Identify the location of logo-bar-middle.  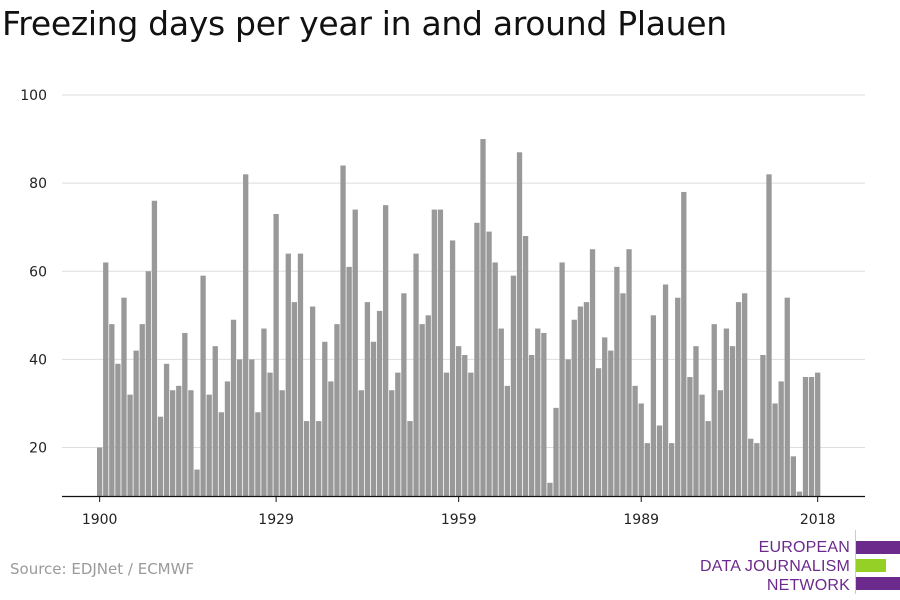
(871, 565).